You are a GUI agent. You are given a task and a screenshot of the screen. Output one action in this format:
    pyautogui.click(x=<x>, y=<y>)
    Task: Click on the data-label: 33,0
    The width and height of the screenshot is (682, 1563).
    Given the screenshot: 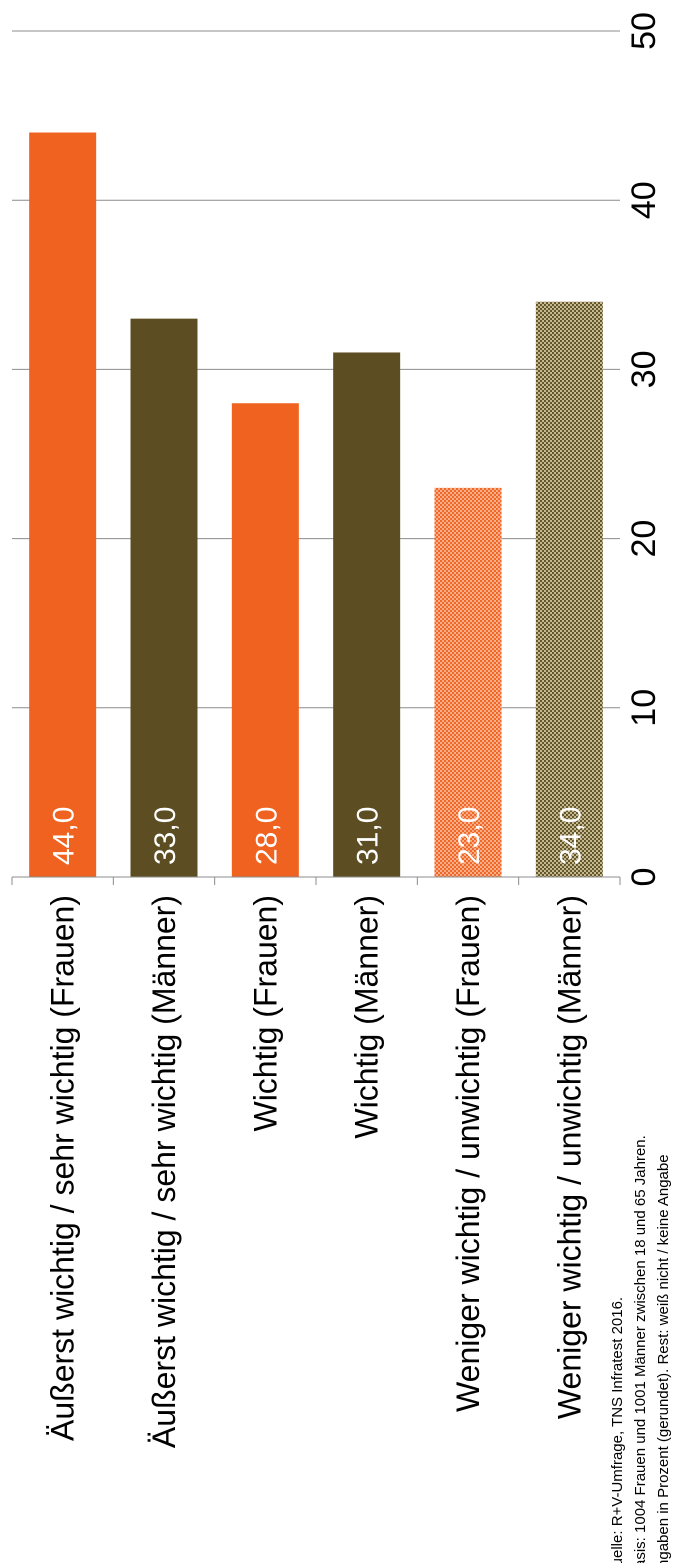 What is the action you would take?
    pyautogui.click(x=165, y=836)
    